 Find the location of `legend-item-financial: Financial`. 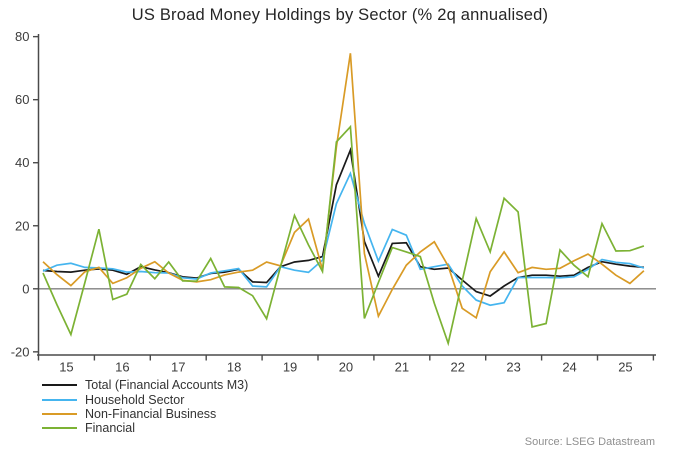

legend-item-financial: Financial is located at coordinates (145, 428).